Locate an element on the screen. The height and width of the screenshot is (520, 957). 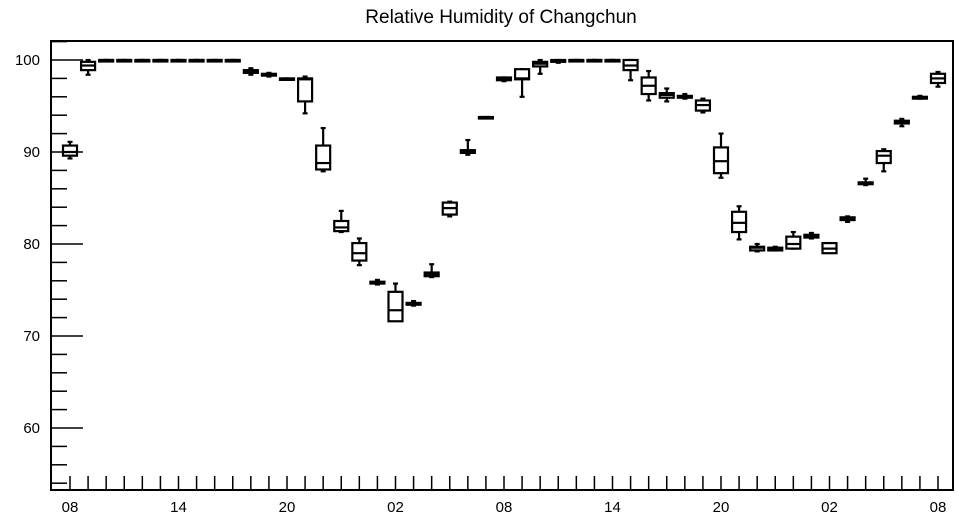
chart-title: Relative Humidity of Changchun is located at coordinates (500, 17).